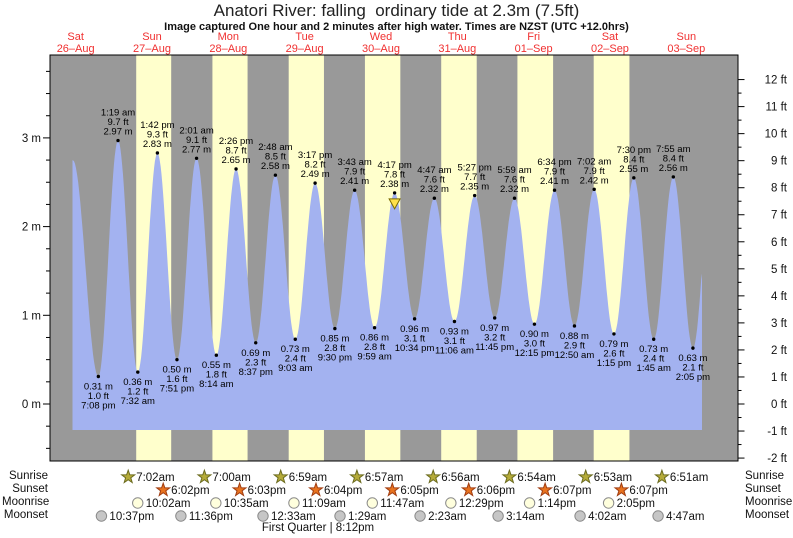 This screenshot has width=793, height=538. I want to click on moonrise-time: 11:09am, so click(324, 504).